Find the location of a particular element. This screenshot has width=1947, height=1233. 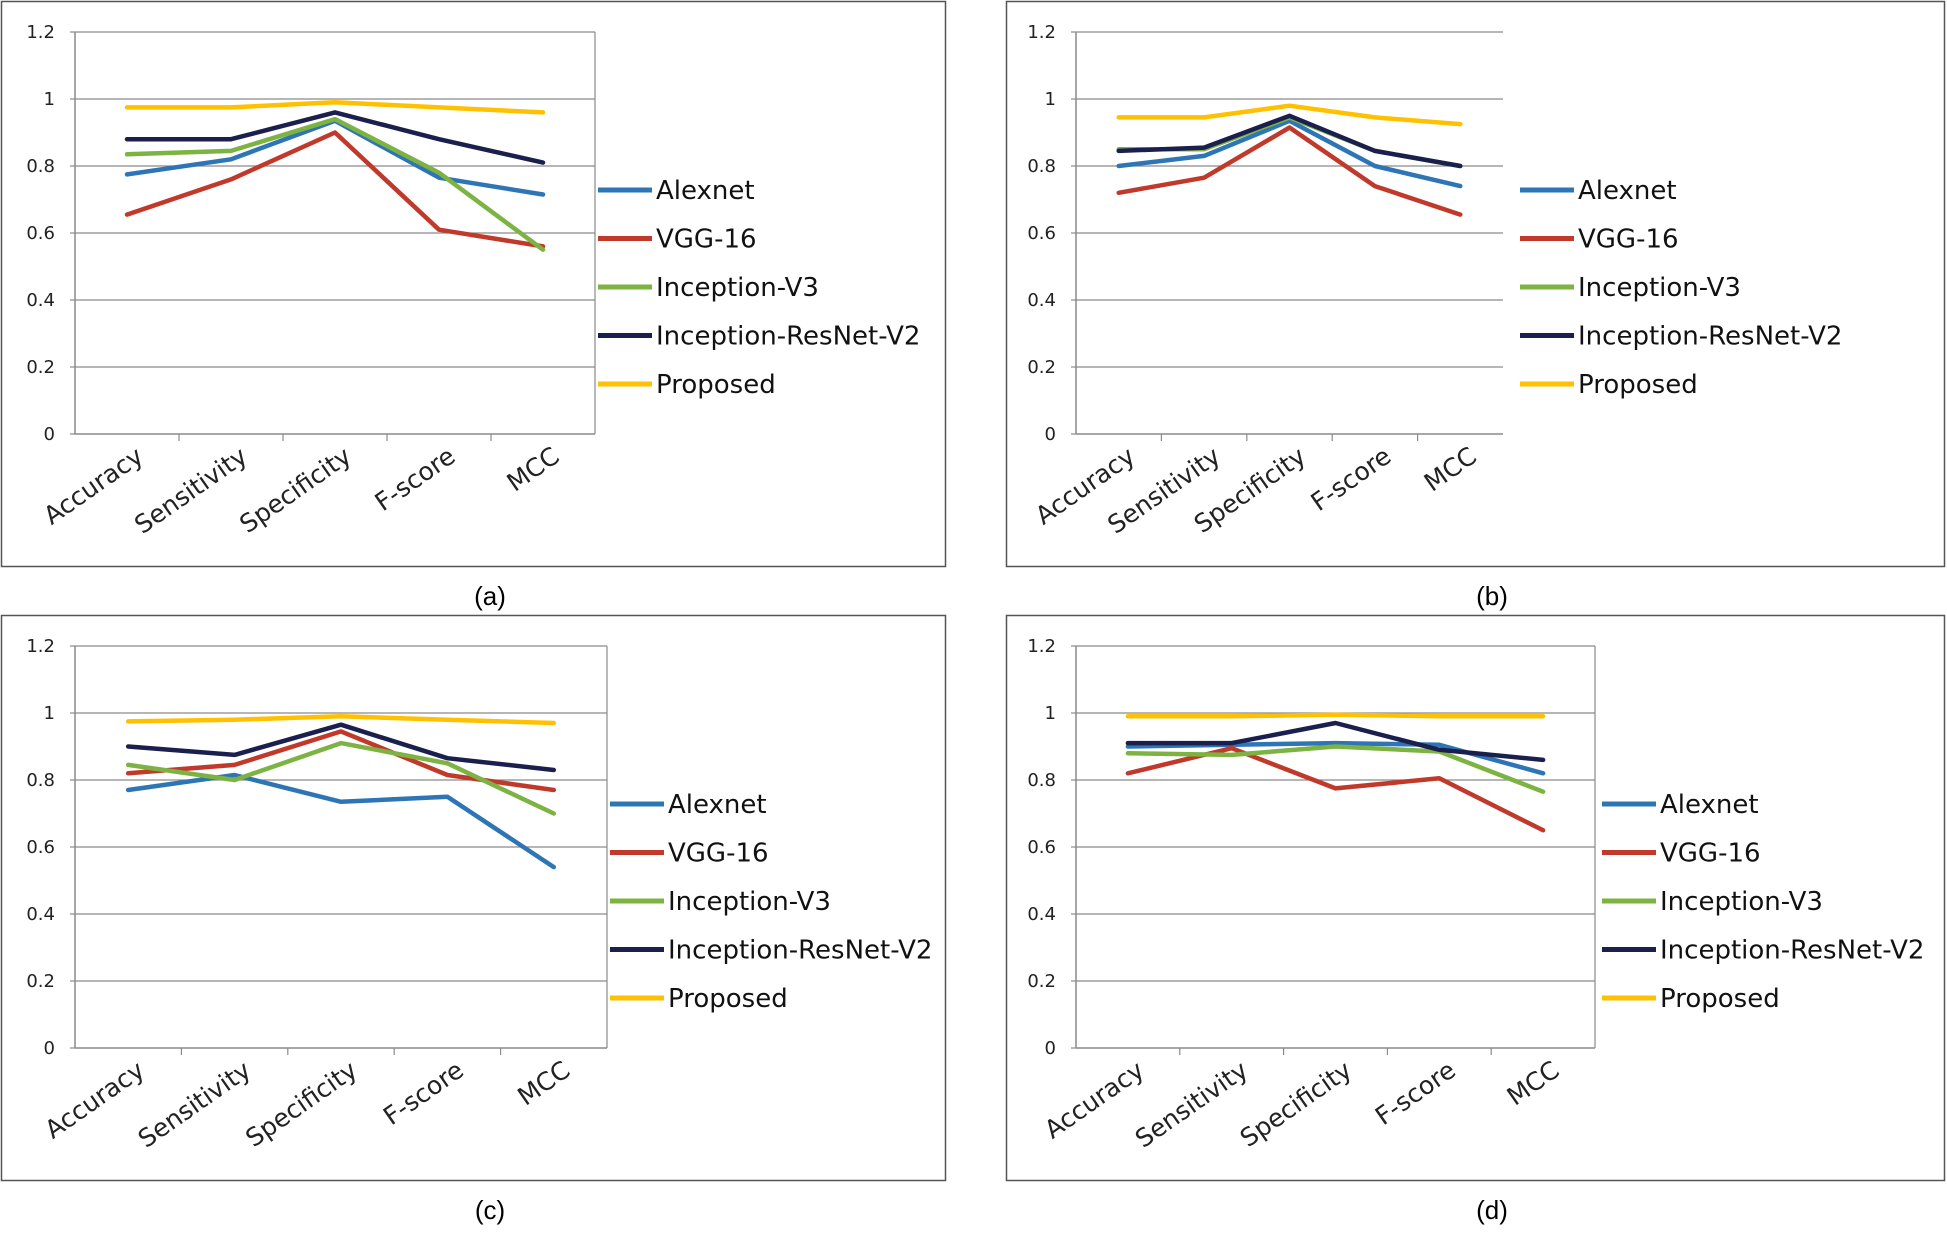

panel-caption: (b) is located at coordinates (1492, 596).